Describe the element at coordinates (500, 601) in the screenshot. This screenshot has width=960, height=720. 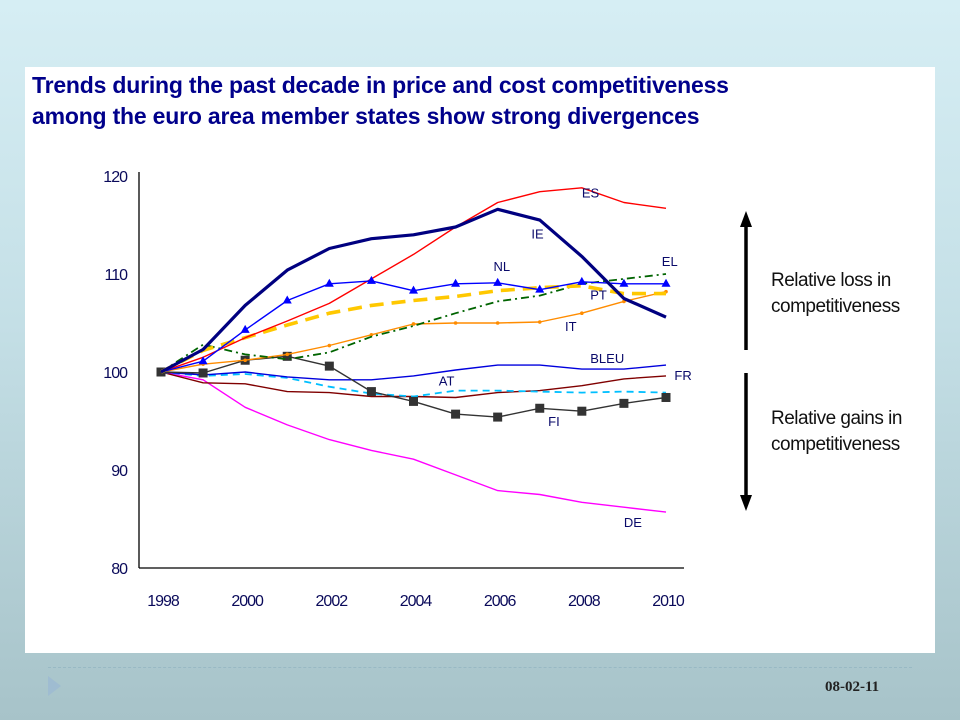
I see `x-tick-label: 2006` at that location.